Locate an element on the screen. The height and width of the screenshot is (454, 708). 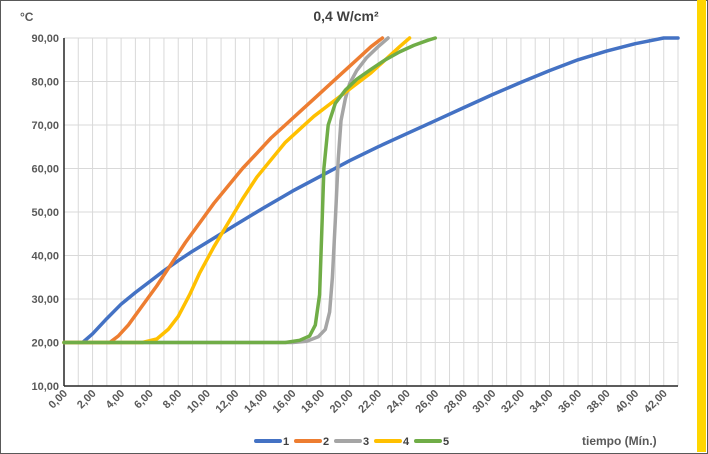
x-axis-label: tiempo (Mín.) is located at coordinates (619, 441).